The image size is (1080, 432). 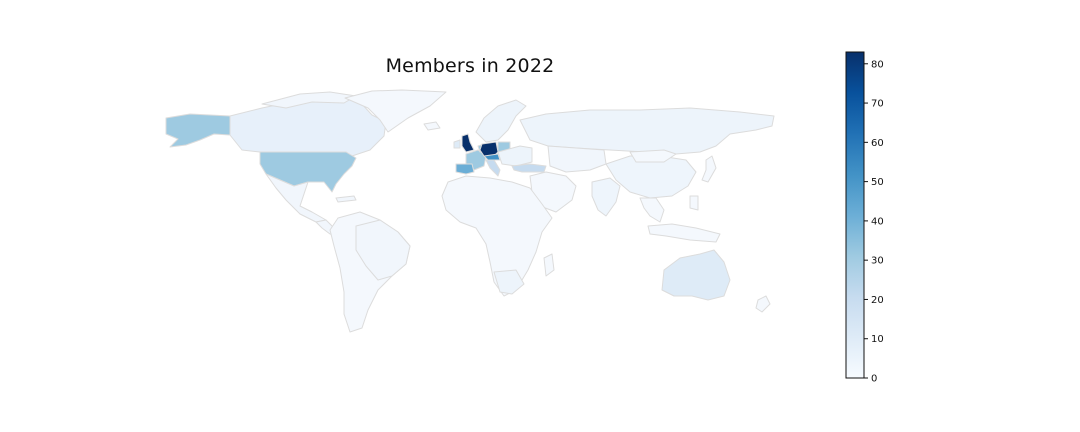 What do you see at coordinates (877, 339) in the screenshot?
I see `colorbar-tick-label: 10` at bounding box center [877, 339].